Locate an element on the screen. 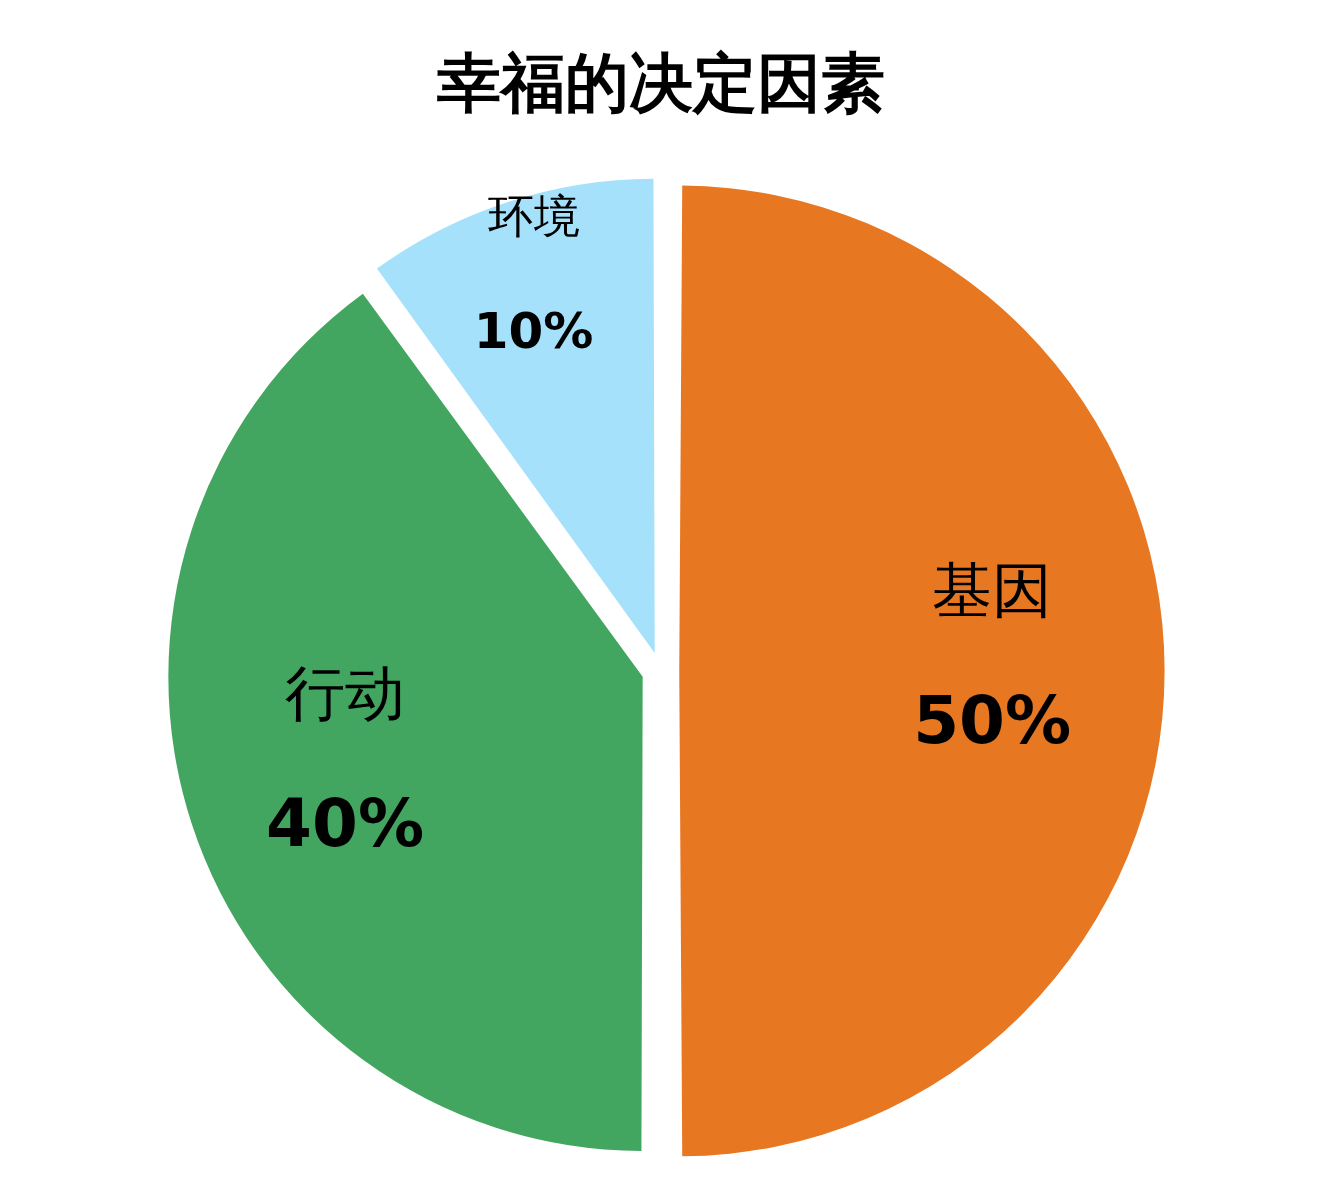 The height and width of the screenshot is (1195, 1321). slice-label: 行动 is located at coordinates (345, 692).